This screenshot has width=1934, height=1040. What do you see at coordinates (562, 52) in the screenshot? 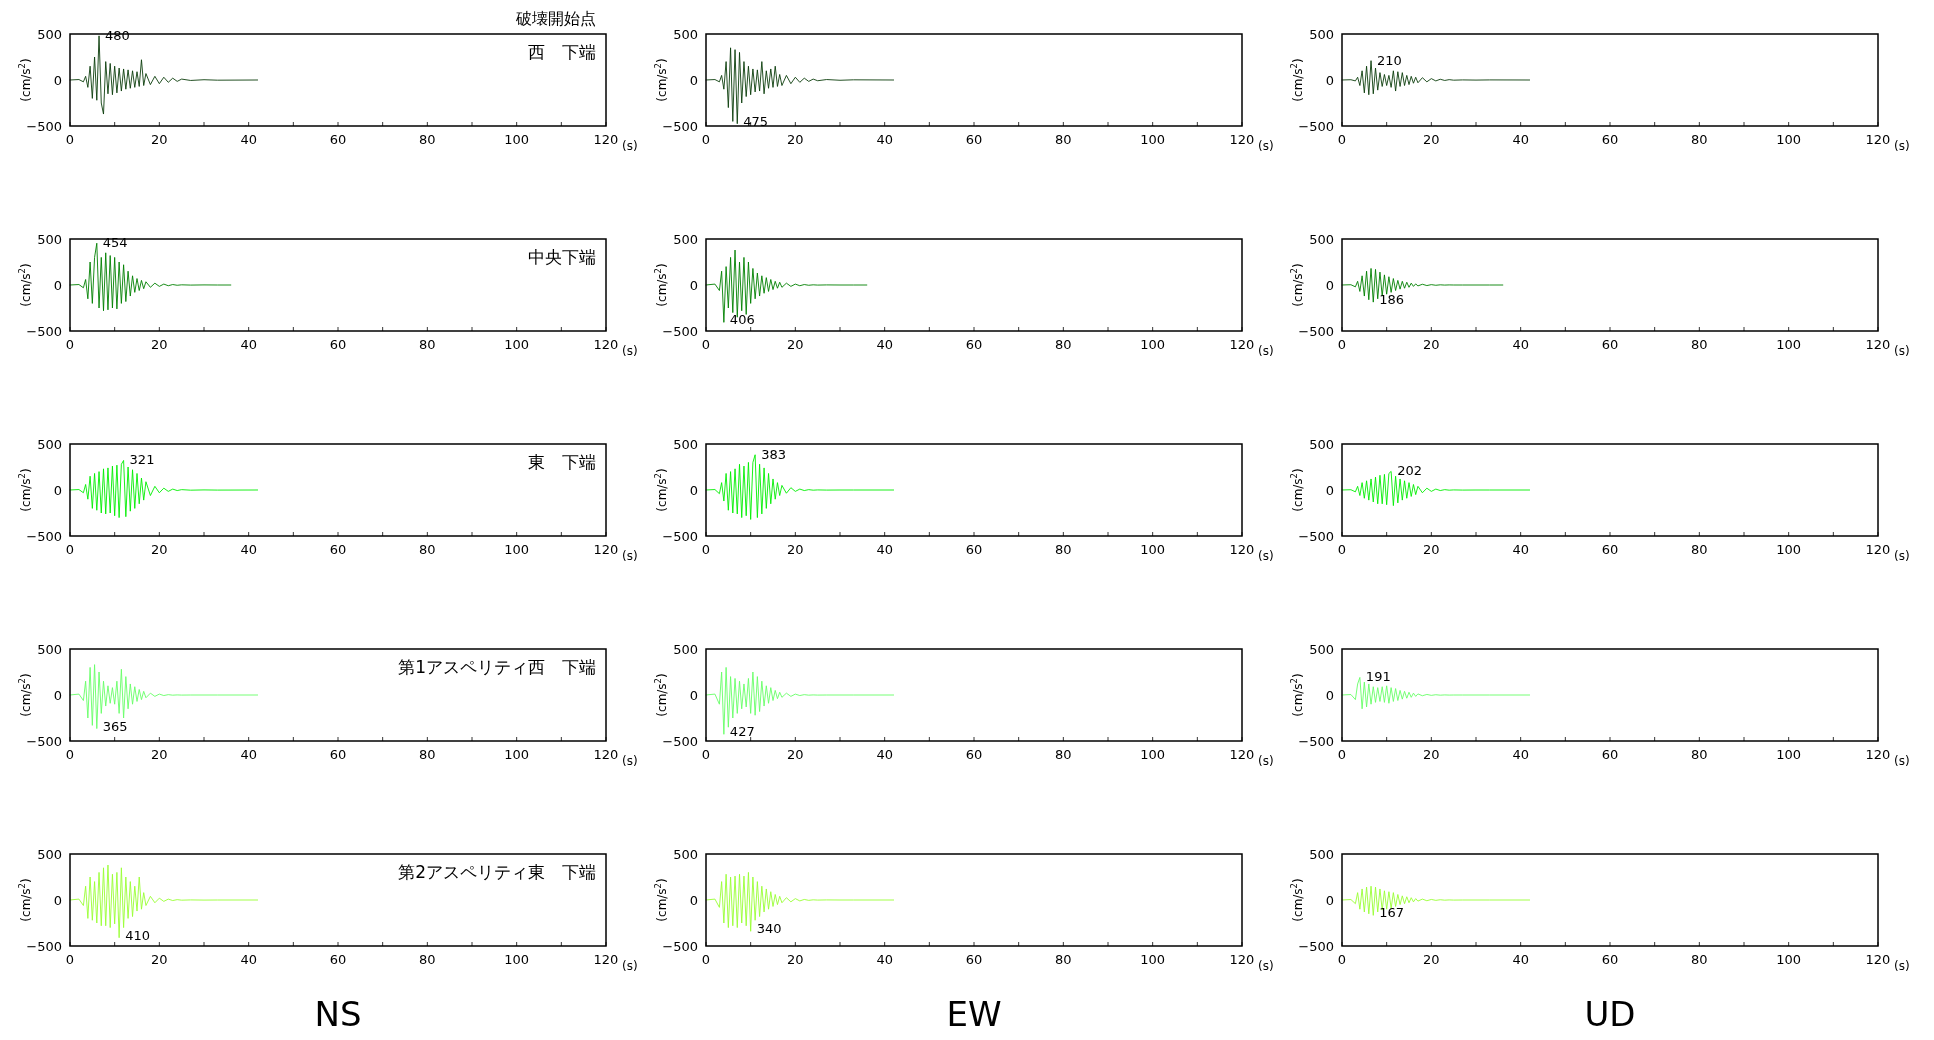
I see `text: 西 下端` at bounding box center [562, 52].